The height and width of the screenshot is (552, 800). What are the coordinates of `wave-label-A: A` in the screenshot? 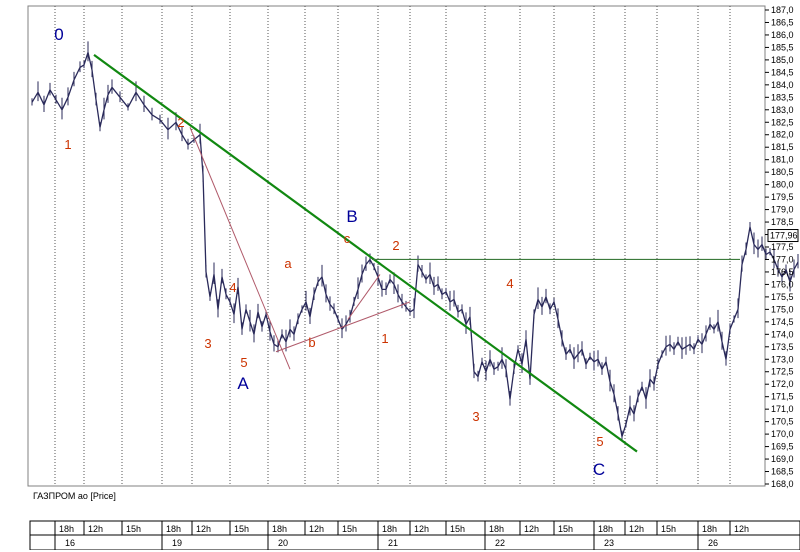 It's located at (243, 383).